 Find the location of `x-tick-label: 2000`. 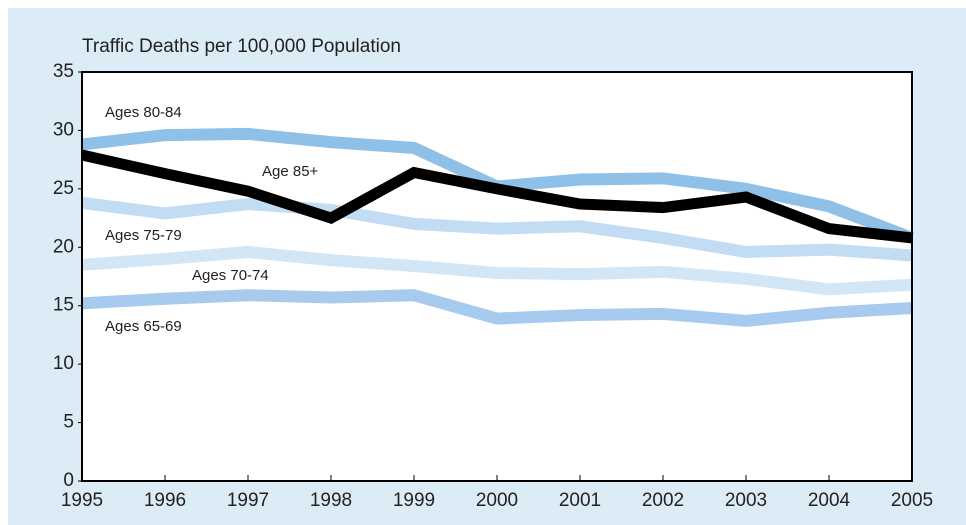

x-tick-label: 2000 is located at coordinates (497, 500).